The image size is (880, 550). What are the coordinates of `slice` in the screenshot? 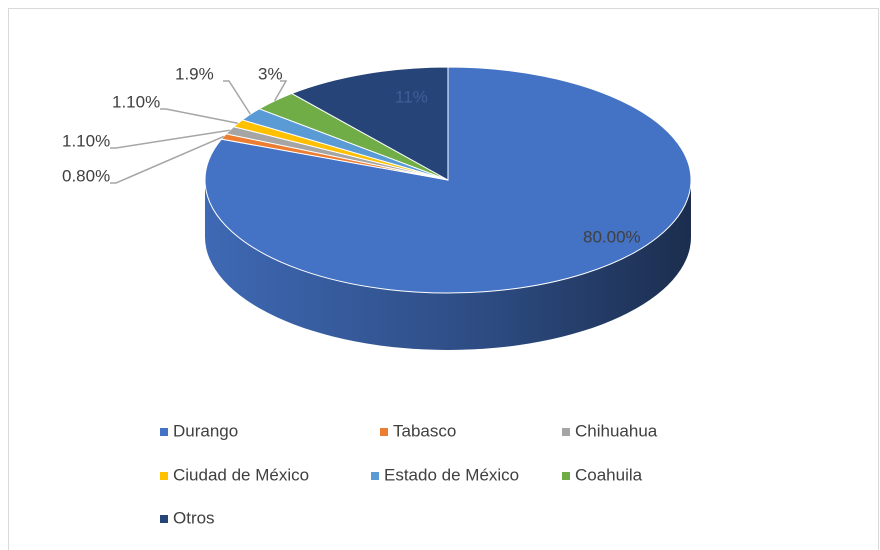 It's located at (369, 123).